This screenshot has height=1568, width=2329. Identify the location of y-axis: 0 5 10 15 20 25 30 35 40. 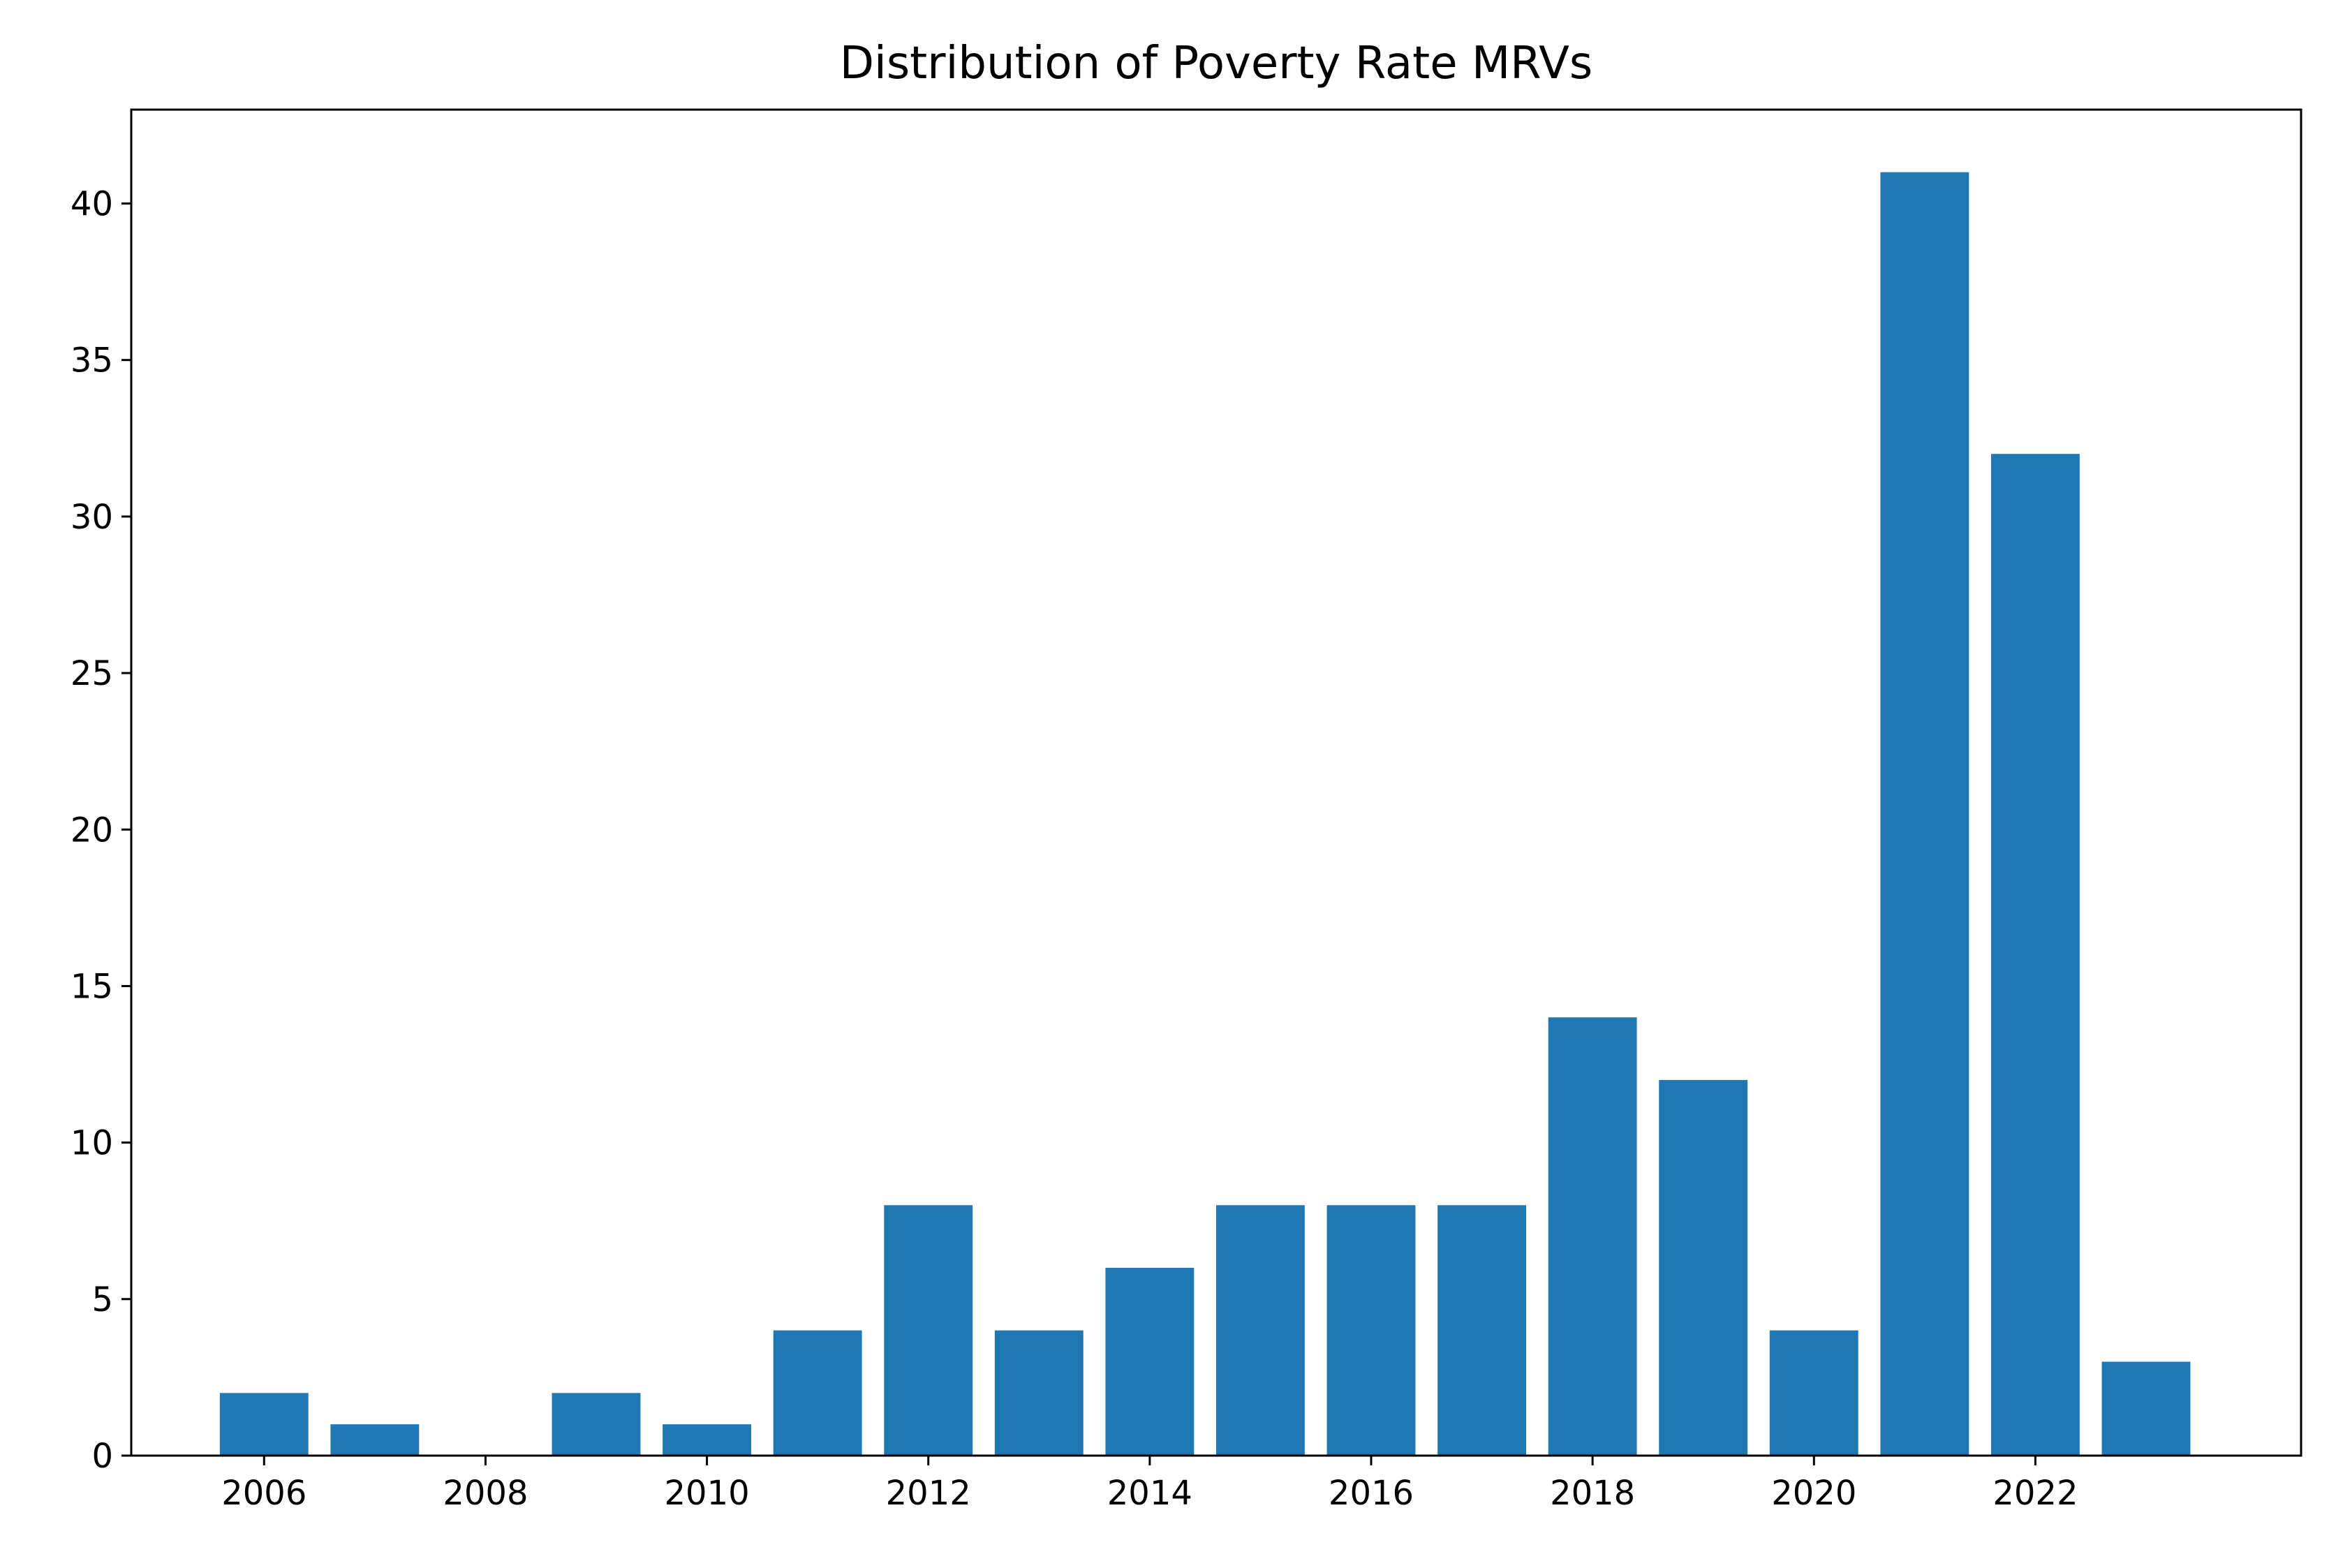
(101, 831).